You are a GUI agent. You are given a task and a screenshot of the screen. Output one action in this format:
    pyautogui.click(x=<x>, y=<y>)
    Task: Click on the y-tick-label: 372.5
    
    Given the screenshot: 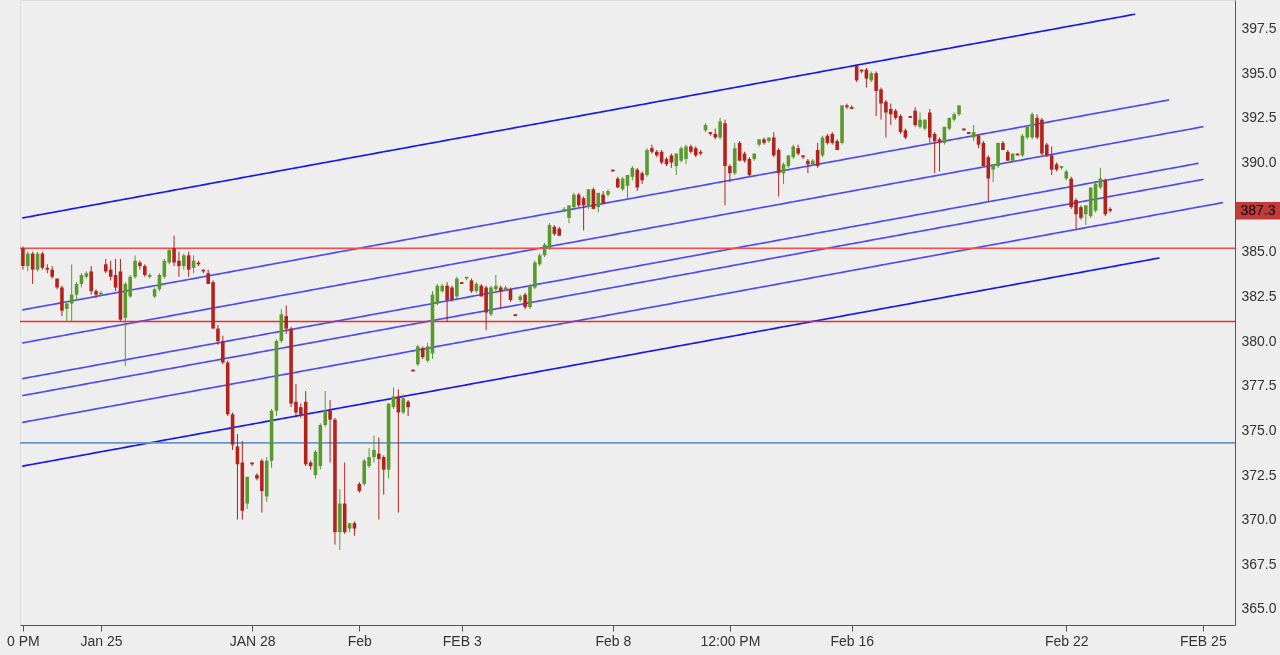 What is the action you would take?
    pyautogui.click(x=1259, y=474)
    